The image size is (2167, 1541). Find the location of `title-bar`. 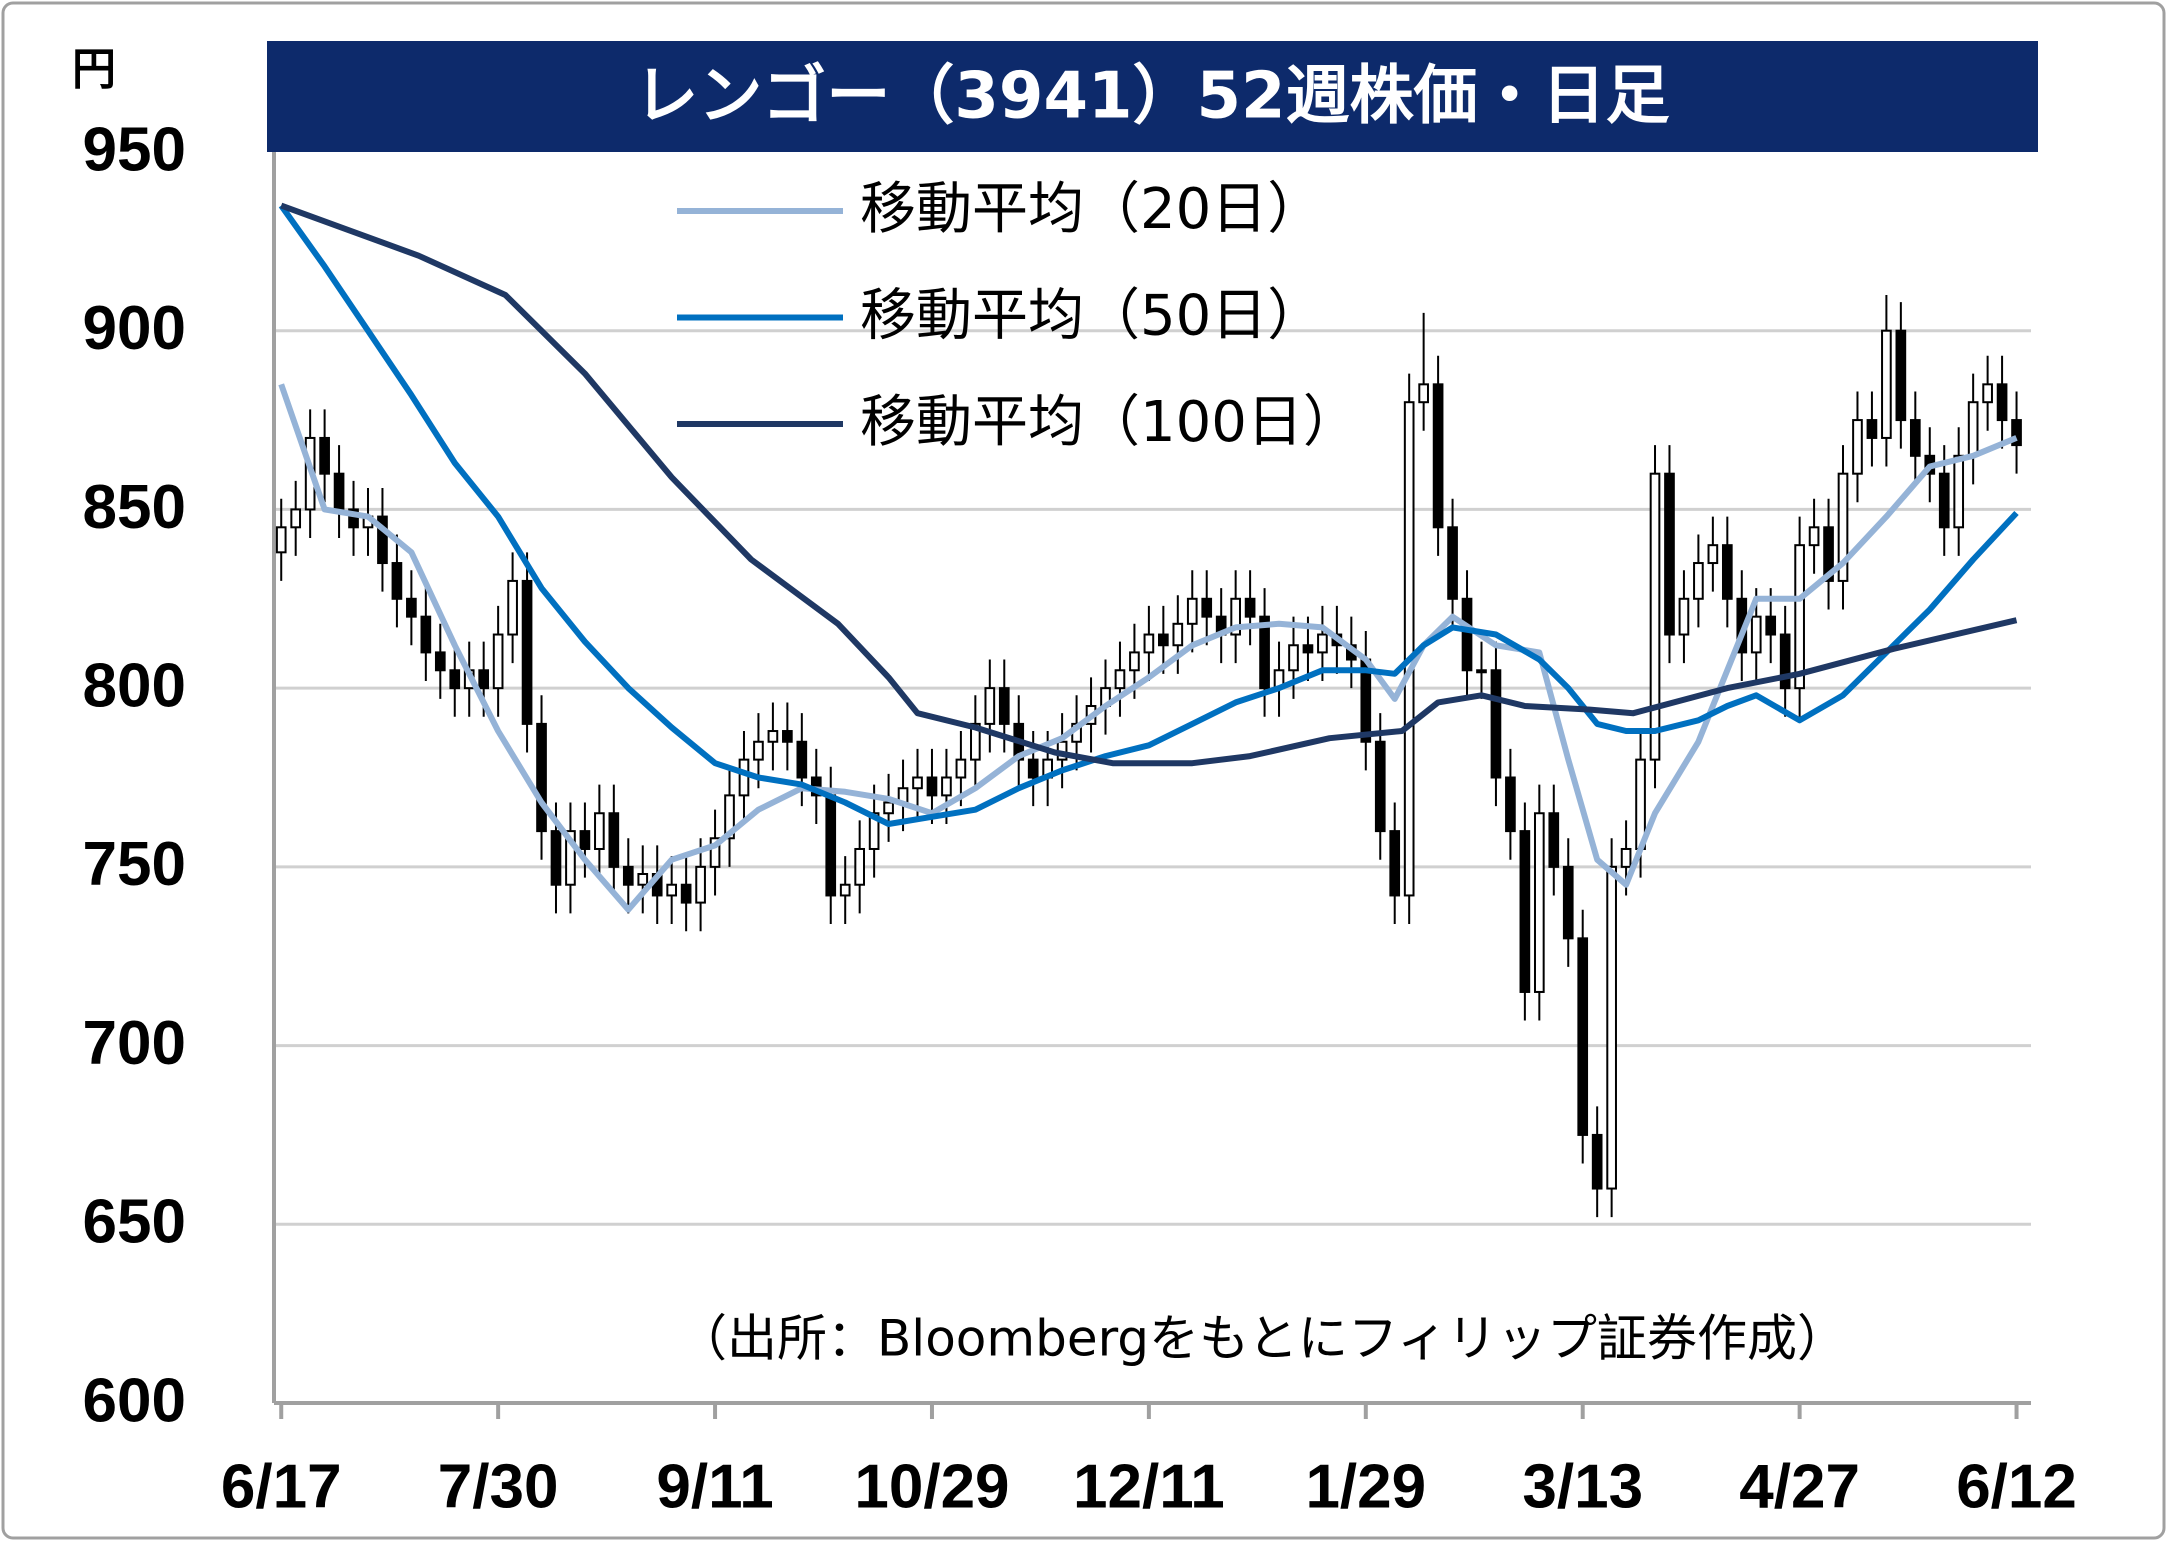

title-bar is located at coordinates (1152, 96).